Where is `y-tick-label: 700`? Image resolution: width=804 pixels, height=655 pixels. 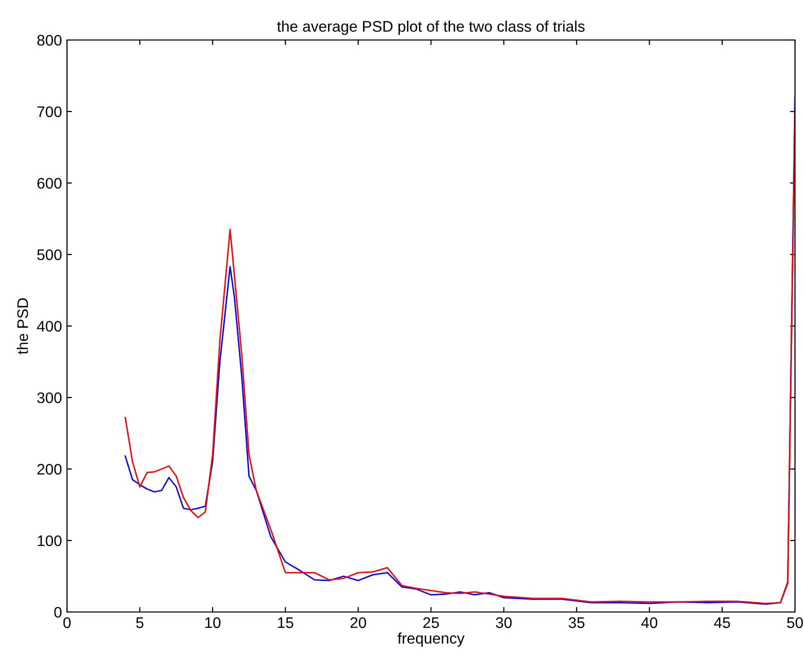 y-tick-label: 700 is located at coordinates (49, 112).